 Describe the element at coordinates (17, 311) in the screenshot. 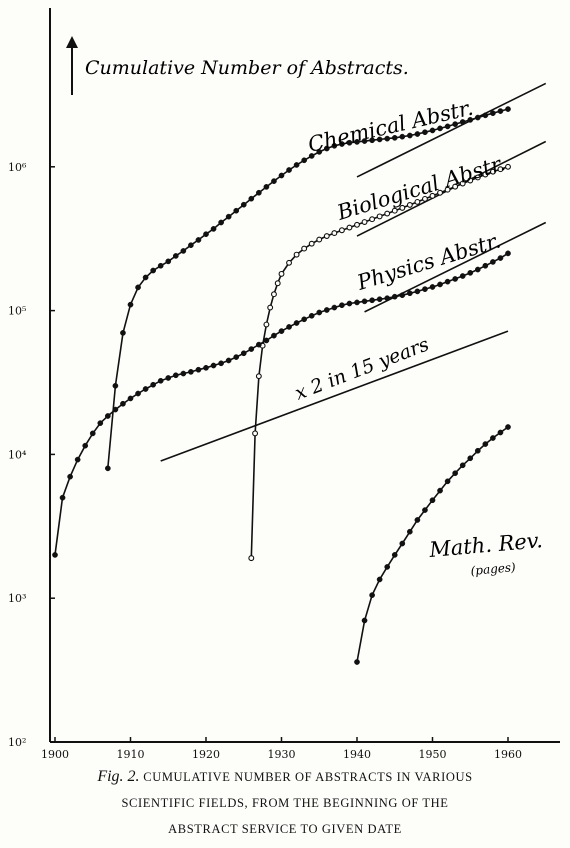

I see `y-tick-label: 10⁵` at that location.